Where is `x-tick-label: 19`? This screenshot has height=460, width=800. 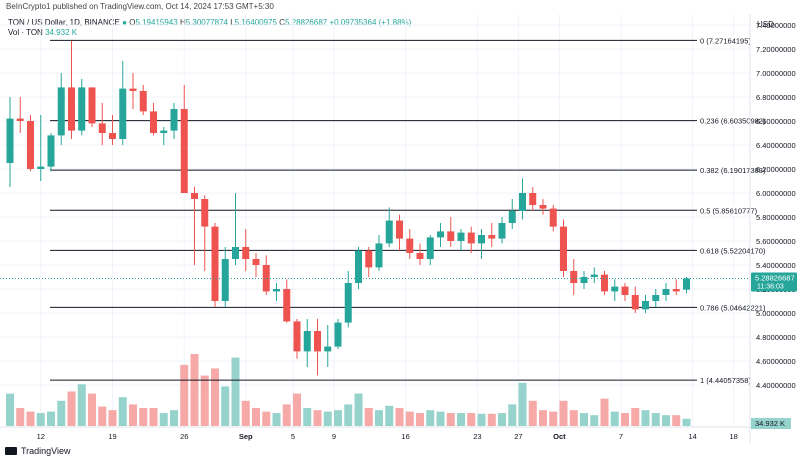 x-tick-label: 19 is located at coordinates (112, 436).